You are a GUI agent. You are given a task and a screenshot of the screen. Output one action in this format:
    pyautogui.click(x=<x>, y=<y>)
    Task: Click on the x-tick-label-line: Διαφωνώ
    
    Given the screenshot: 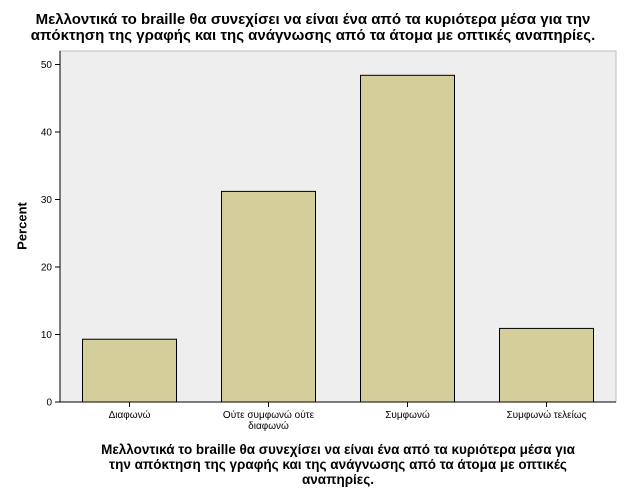 What is the action you would take?
    pyautogui.click(x=130, y=415)
    